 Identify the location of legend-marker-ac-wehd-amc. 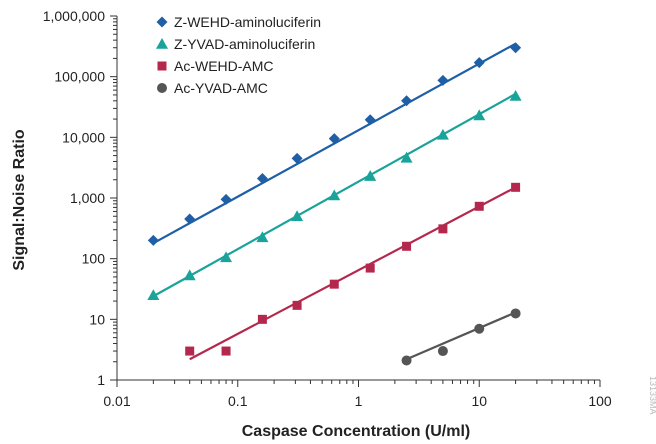
(162, 66).